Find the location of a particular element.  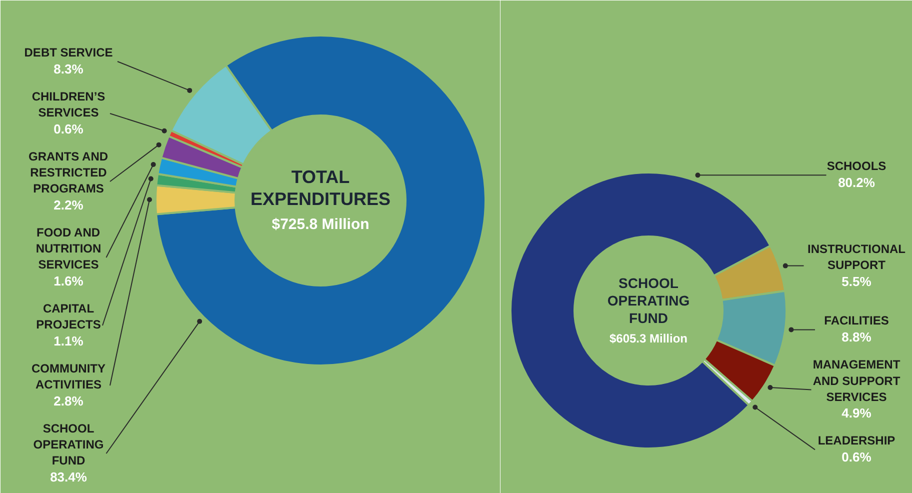

data-label: 1.6% is located at coordinates (69, 281).